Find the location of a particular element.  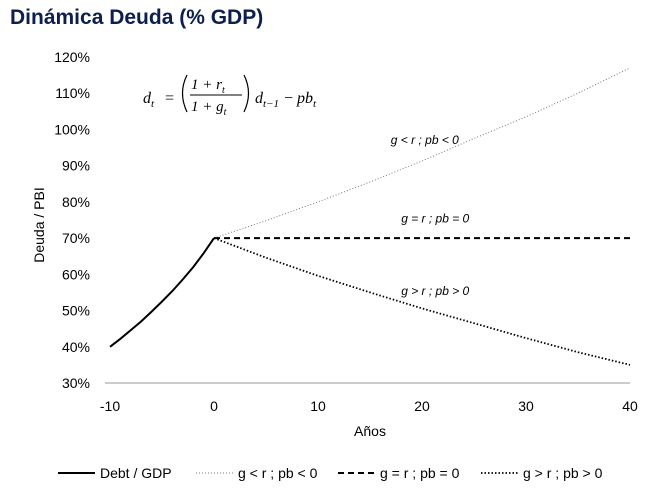

y-tick-label: 60% is located at coordinates (76, 274).